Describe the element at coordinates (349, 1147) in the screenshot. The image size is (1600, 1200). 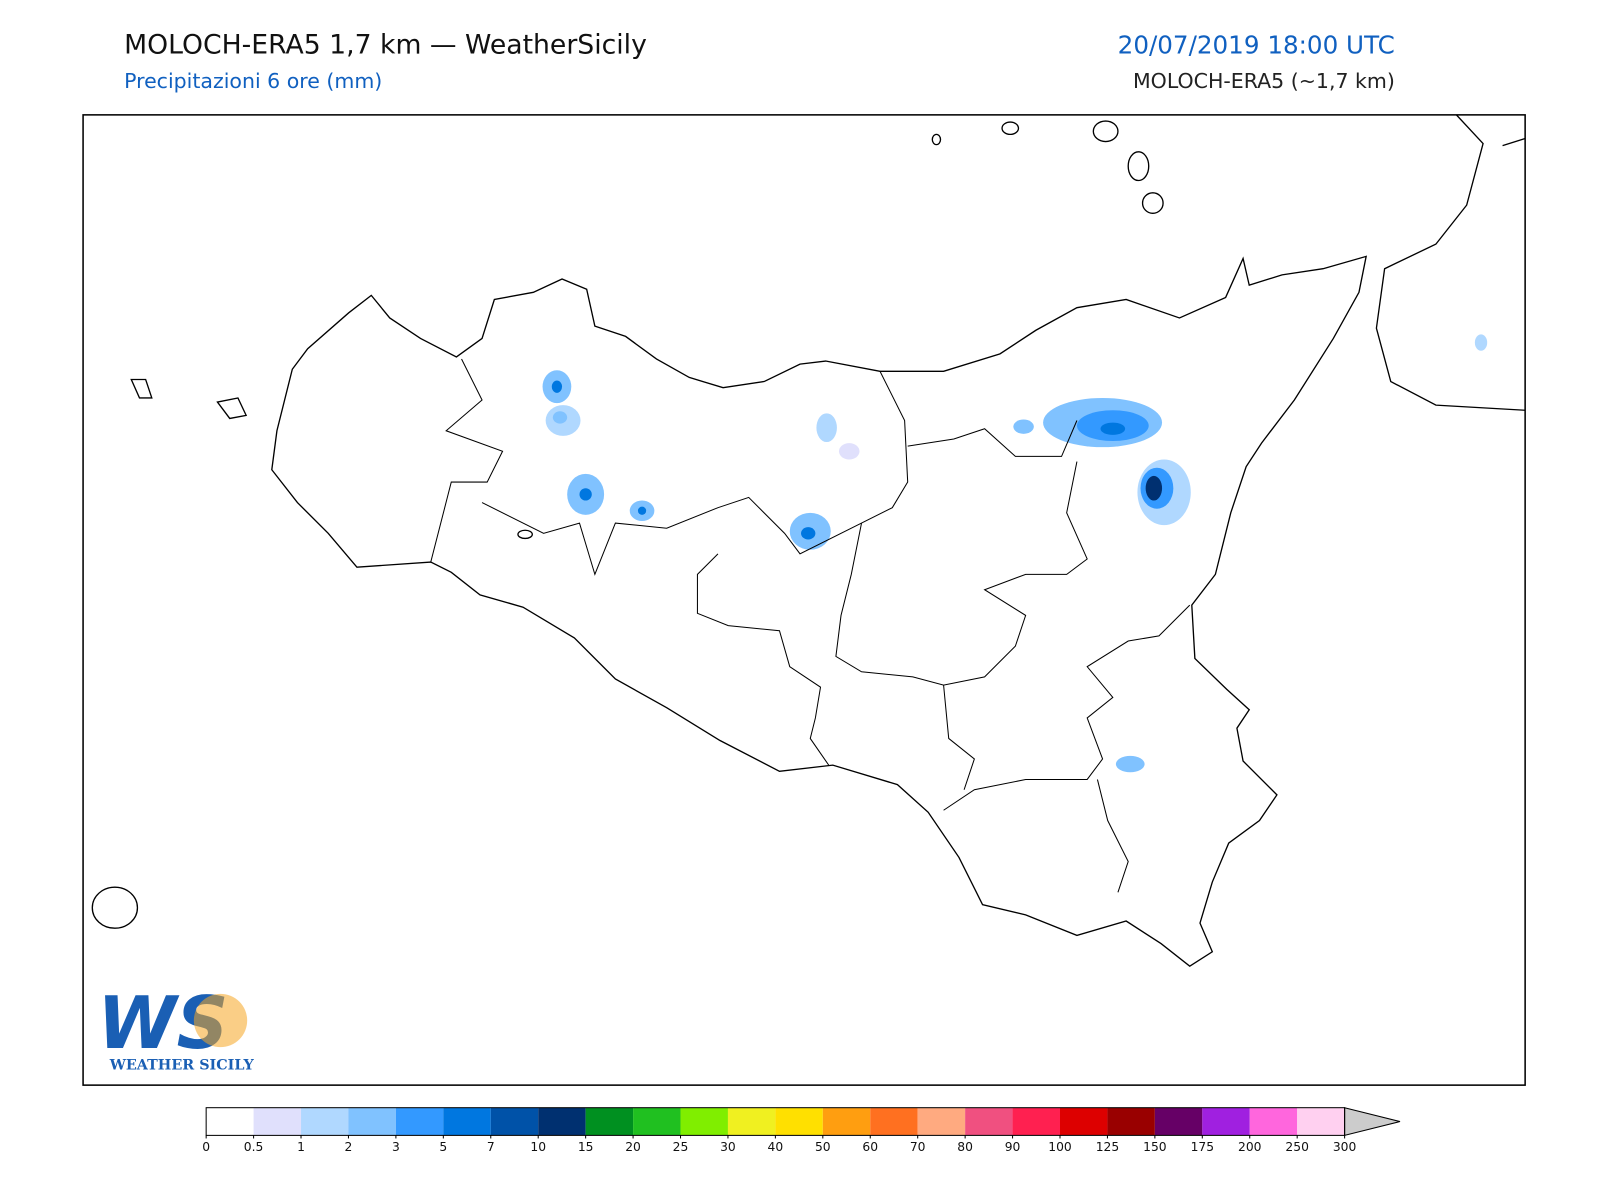
I see `colorbar-tick-label: 2` at that location.